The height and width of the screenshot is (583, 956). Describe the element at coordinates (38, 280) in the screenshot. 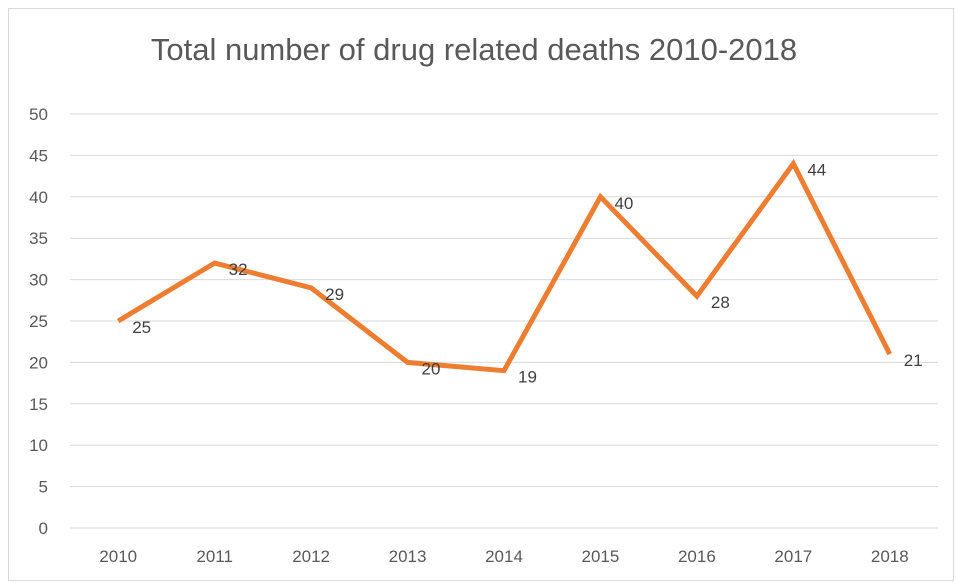

I see `y-tick-label: 30` at that location.